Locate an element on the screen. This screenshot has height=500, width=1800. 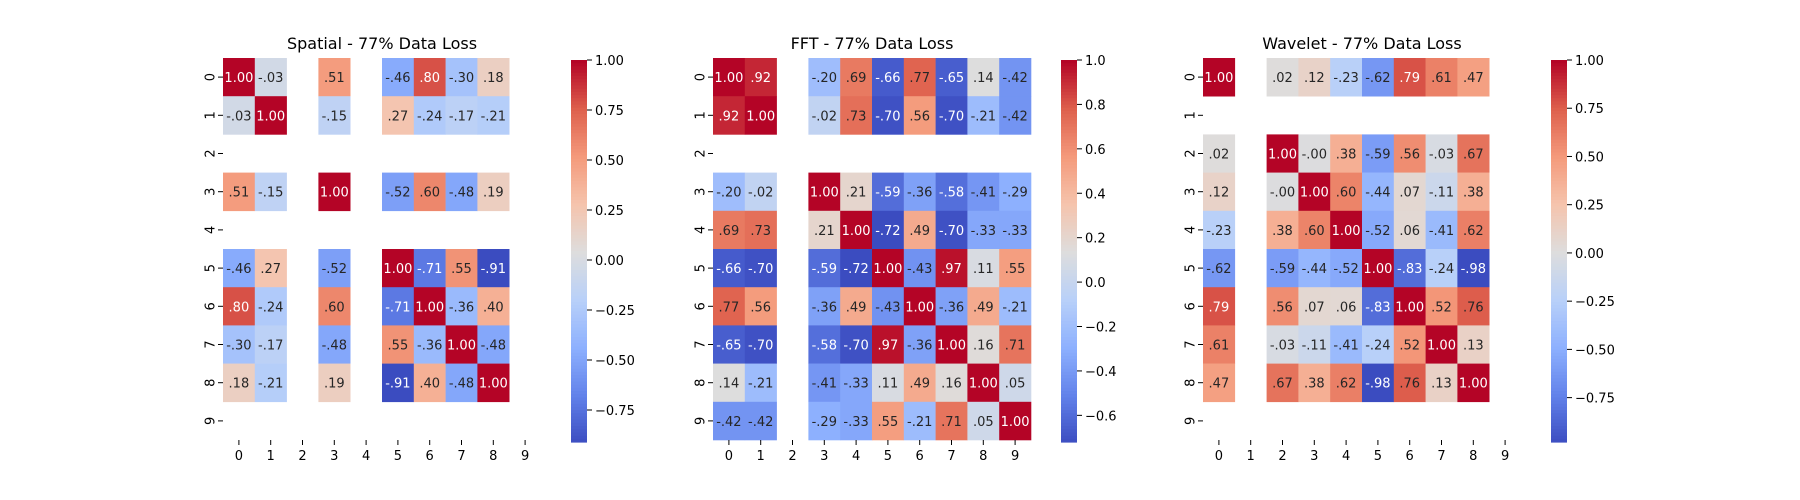
cell-value-label: -.41 is located at coordinates (1441, 231).